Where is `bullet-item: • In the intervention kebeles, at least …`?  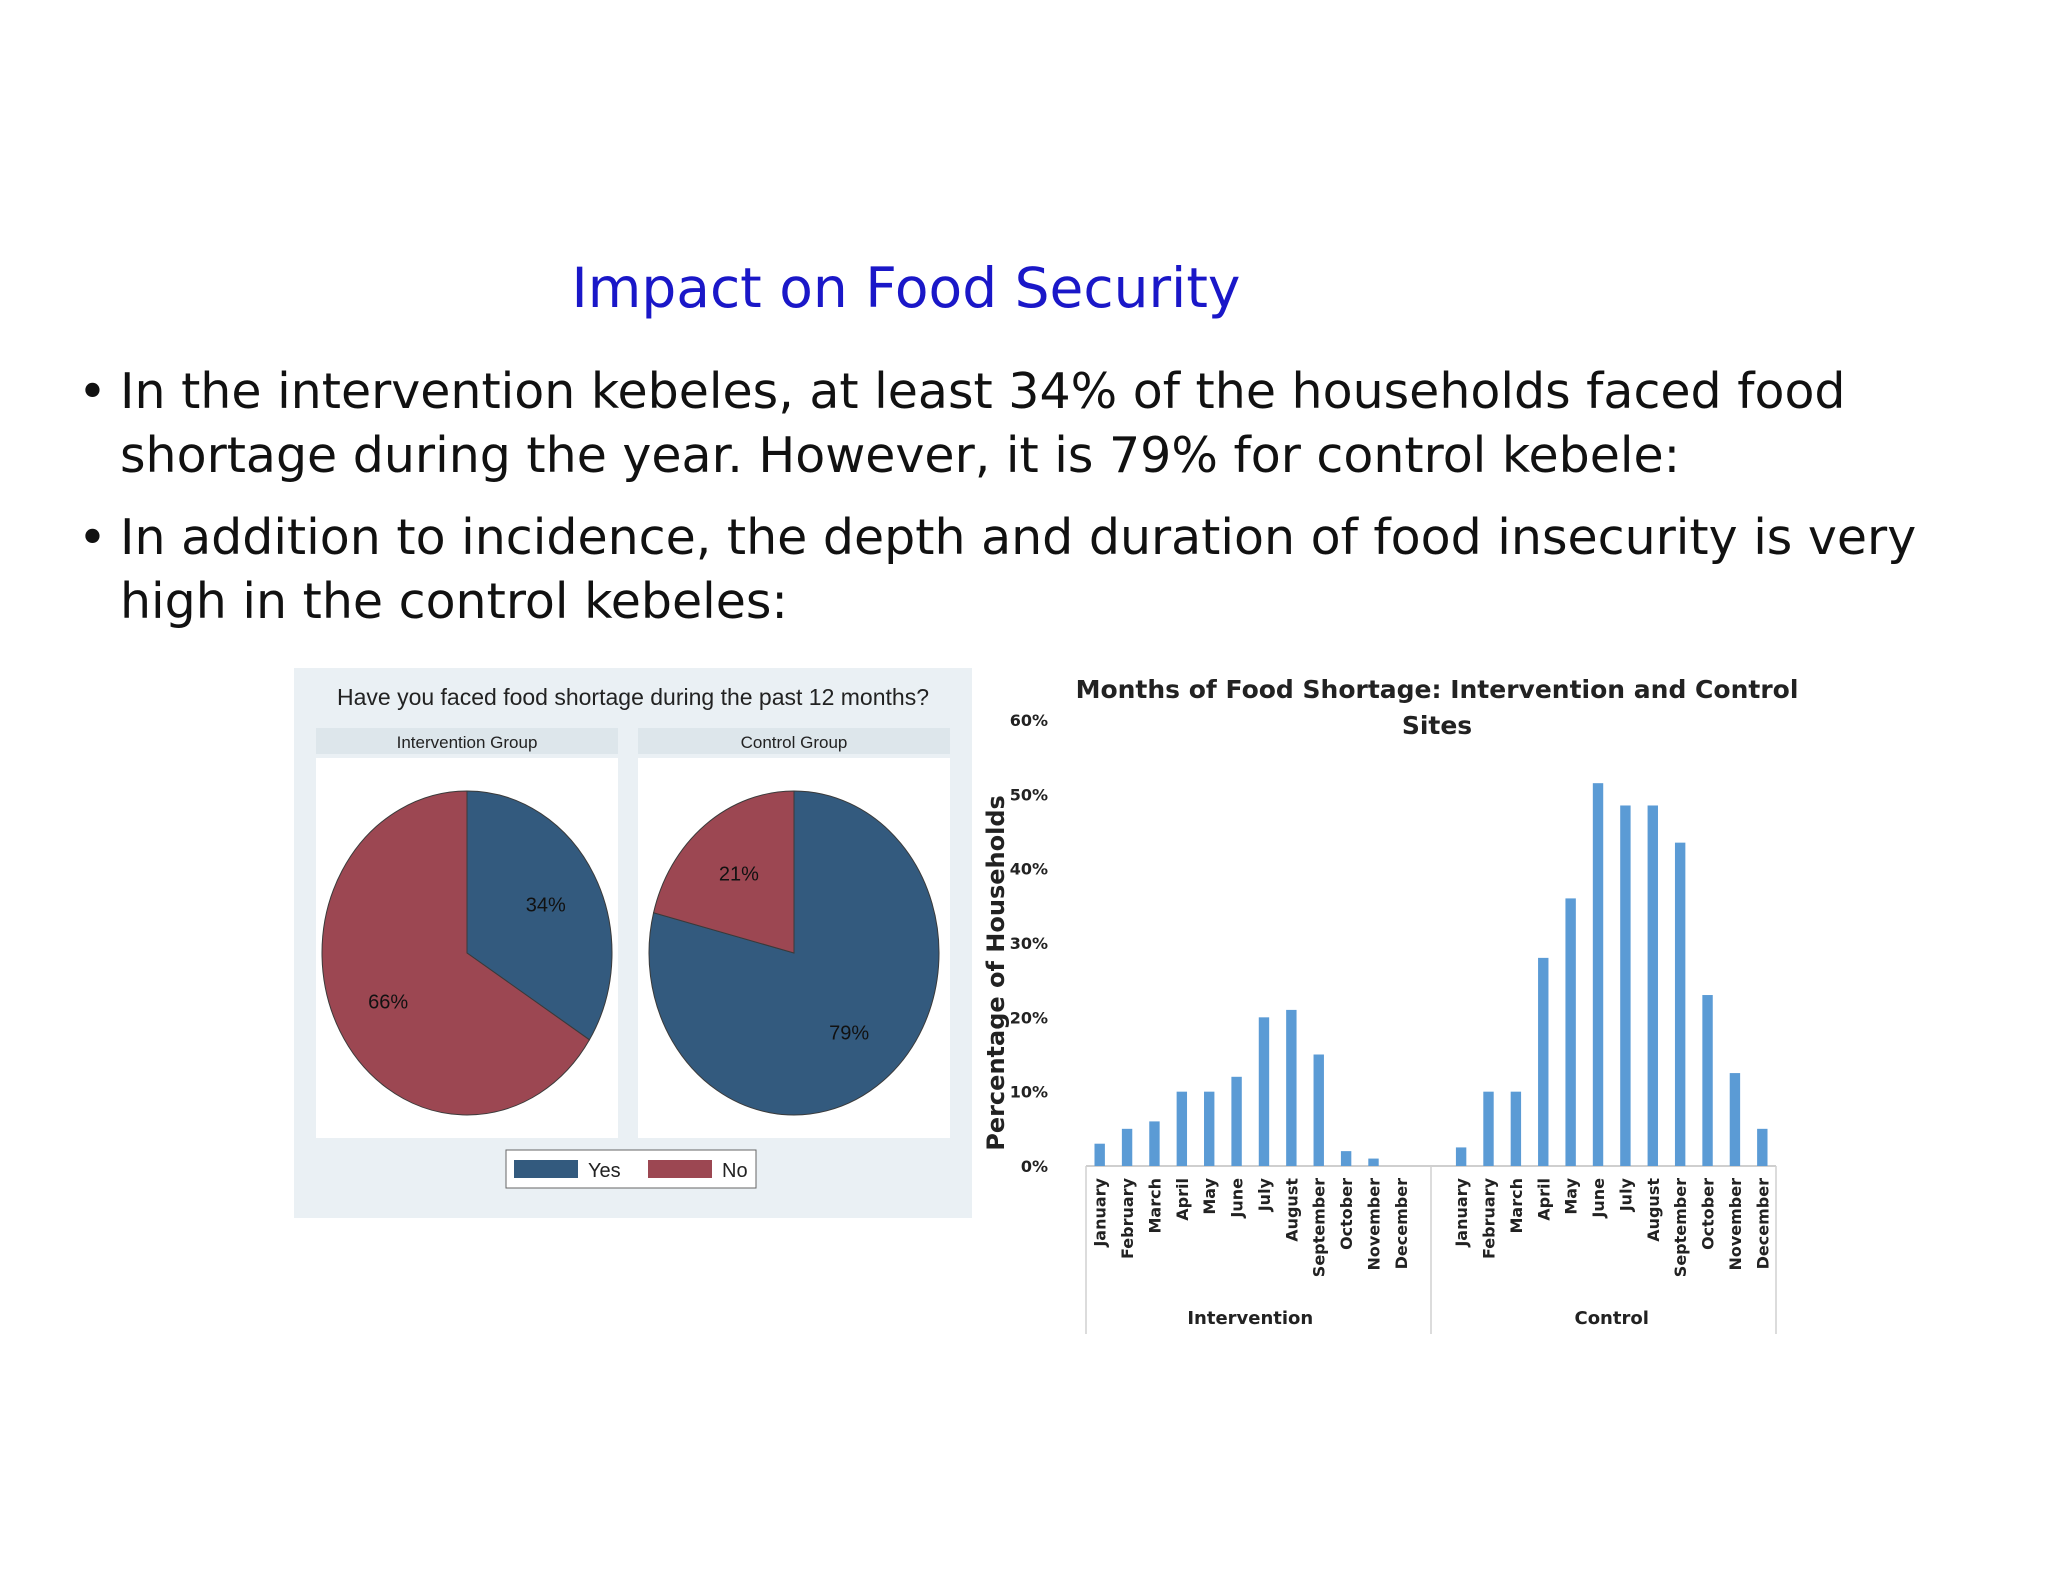 bullet-item: • In the intervention kebeles, at least … is located at coordinates (1053, 424).